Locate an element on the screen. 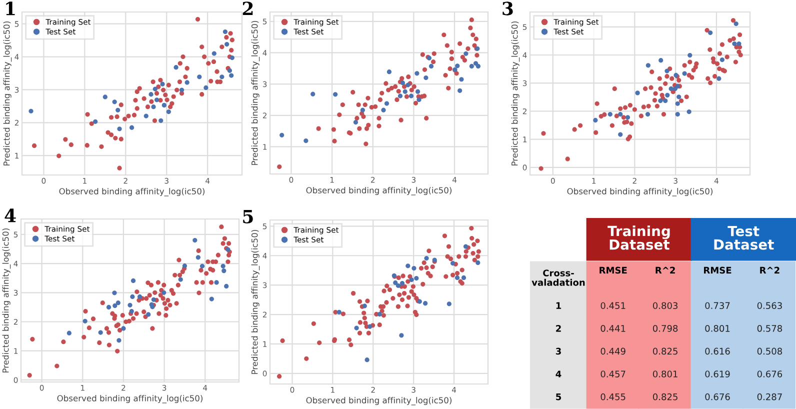  data-label: 0.287 is located at coordinates (769, 396).